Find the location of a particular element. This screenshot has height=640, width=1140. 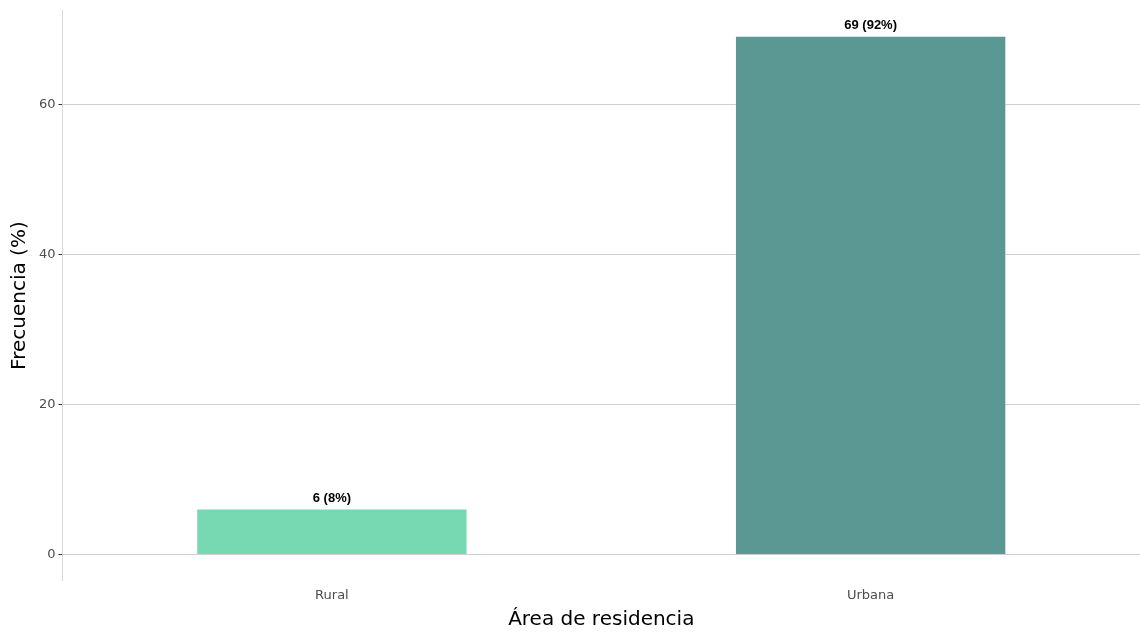

data-label: 6 (8%) is located at coordinates (332, 497).